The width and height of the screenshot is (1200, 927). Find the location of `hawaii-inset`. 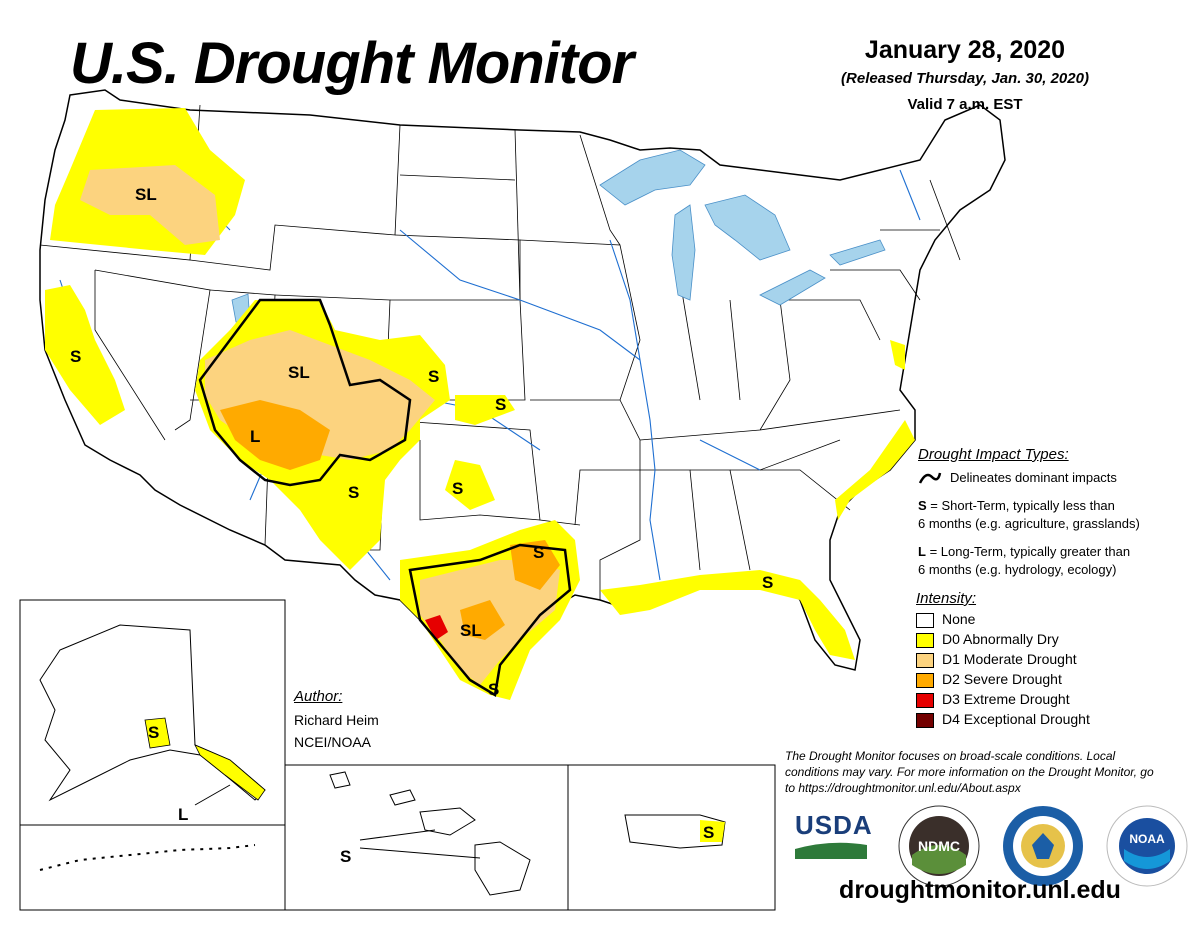

hawaii-inset is located at coordinates (426, 837).